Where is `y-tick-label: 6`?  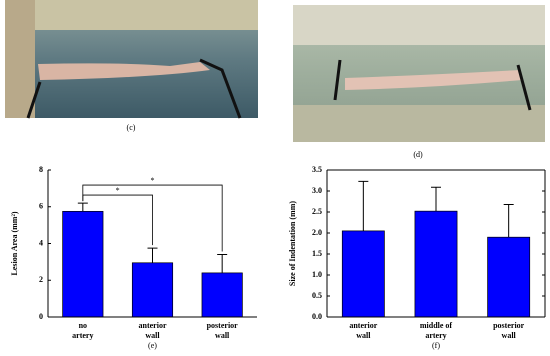
y-tick-label: 6 is located at coordinates (41, 206).